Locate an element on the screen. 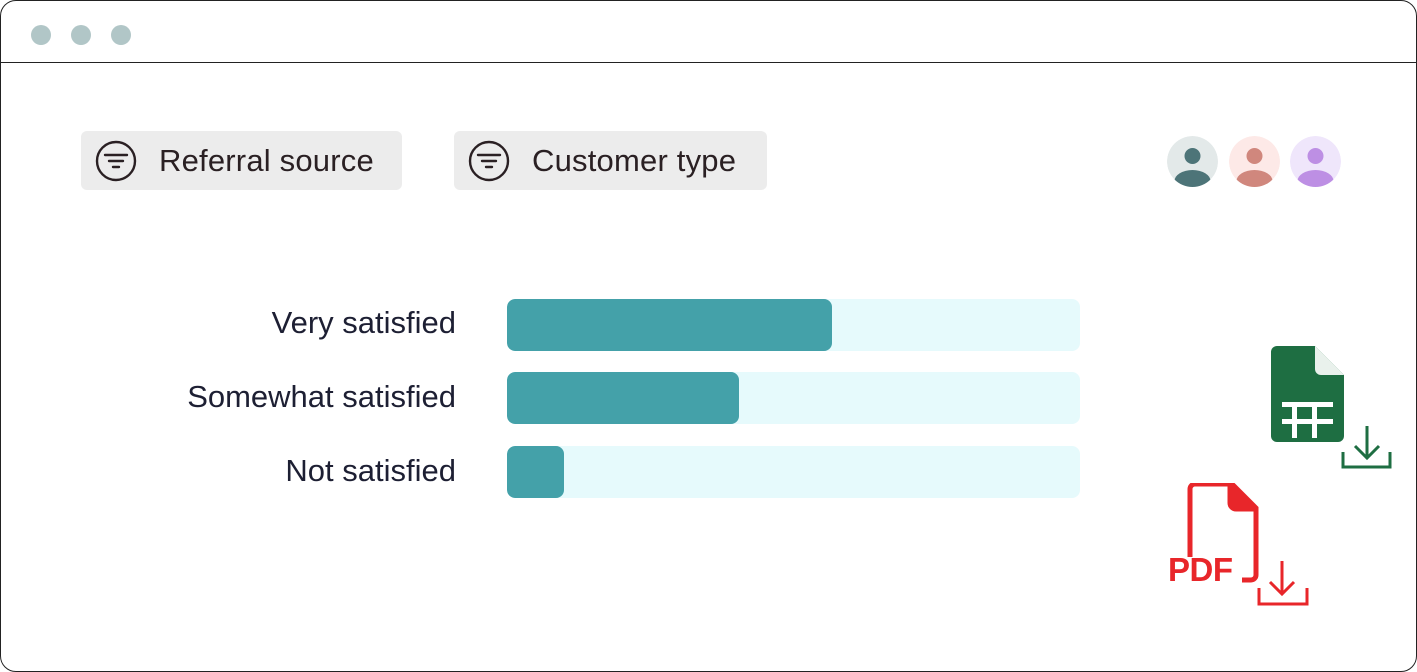  spreadsheet-download-icon is located at coordinates (1331, 407).